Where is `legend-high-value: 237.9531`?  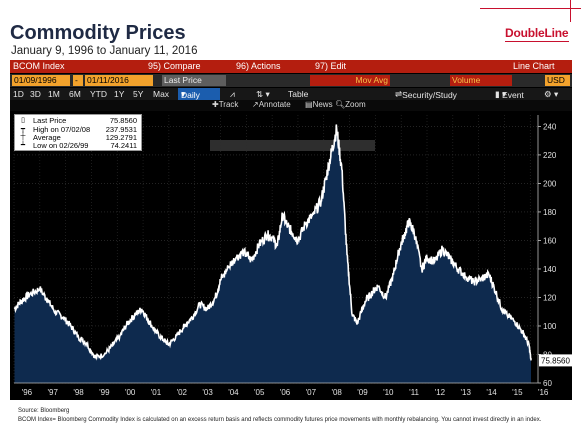 legend-high-value: 237.9531 is located at coordinates (121, 129).